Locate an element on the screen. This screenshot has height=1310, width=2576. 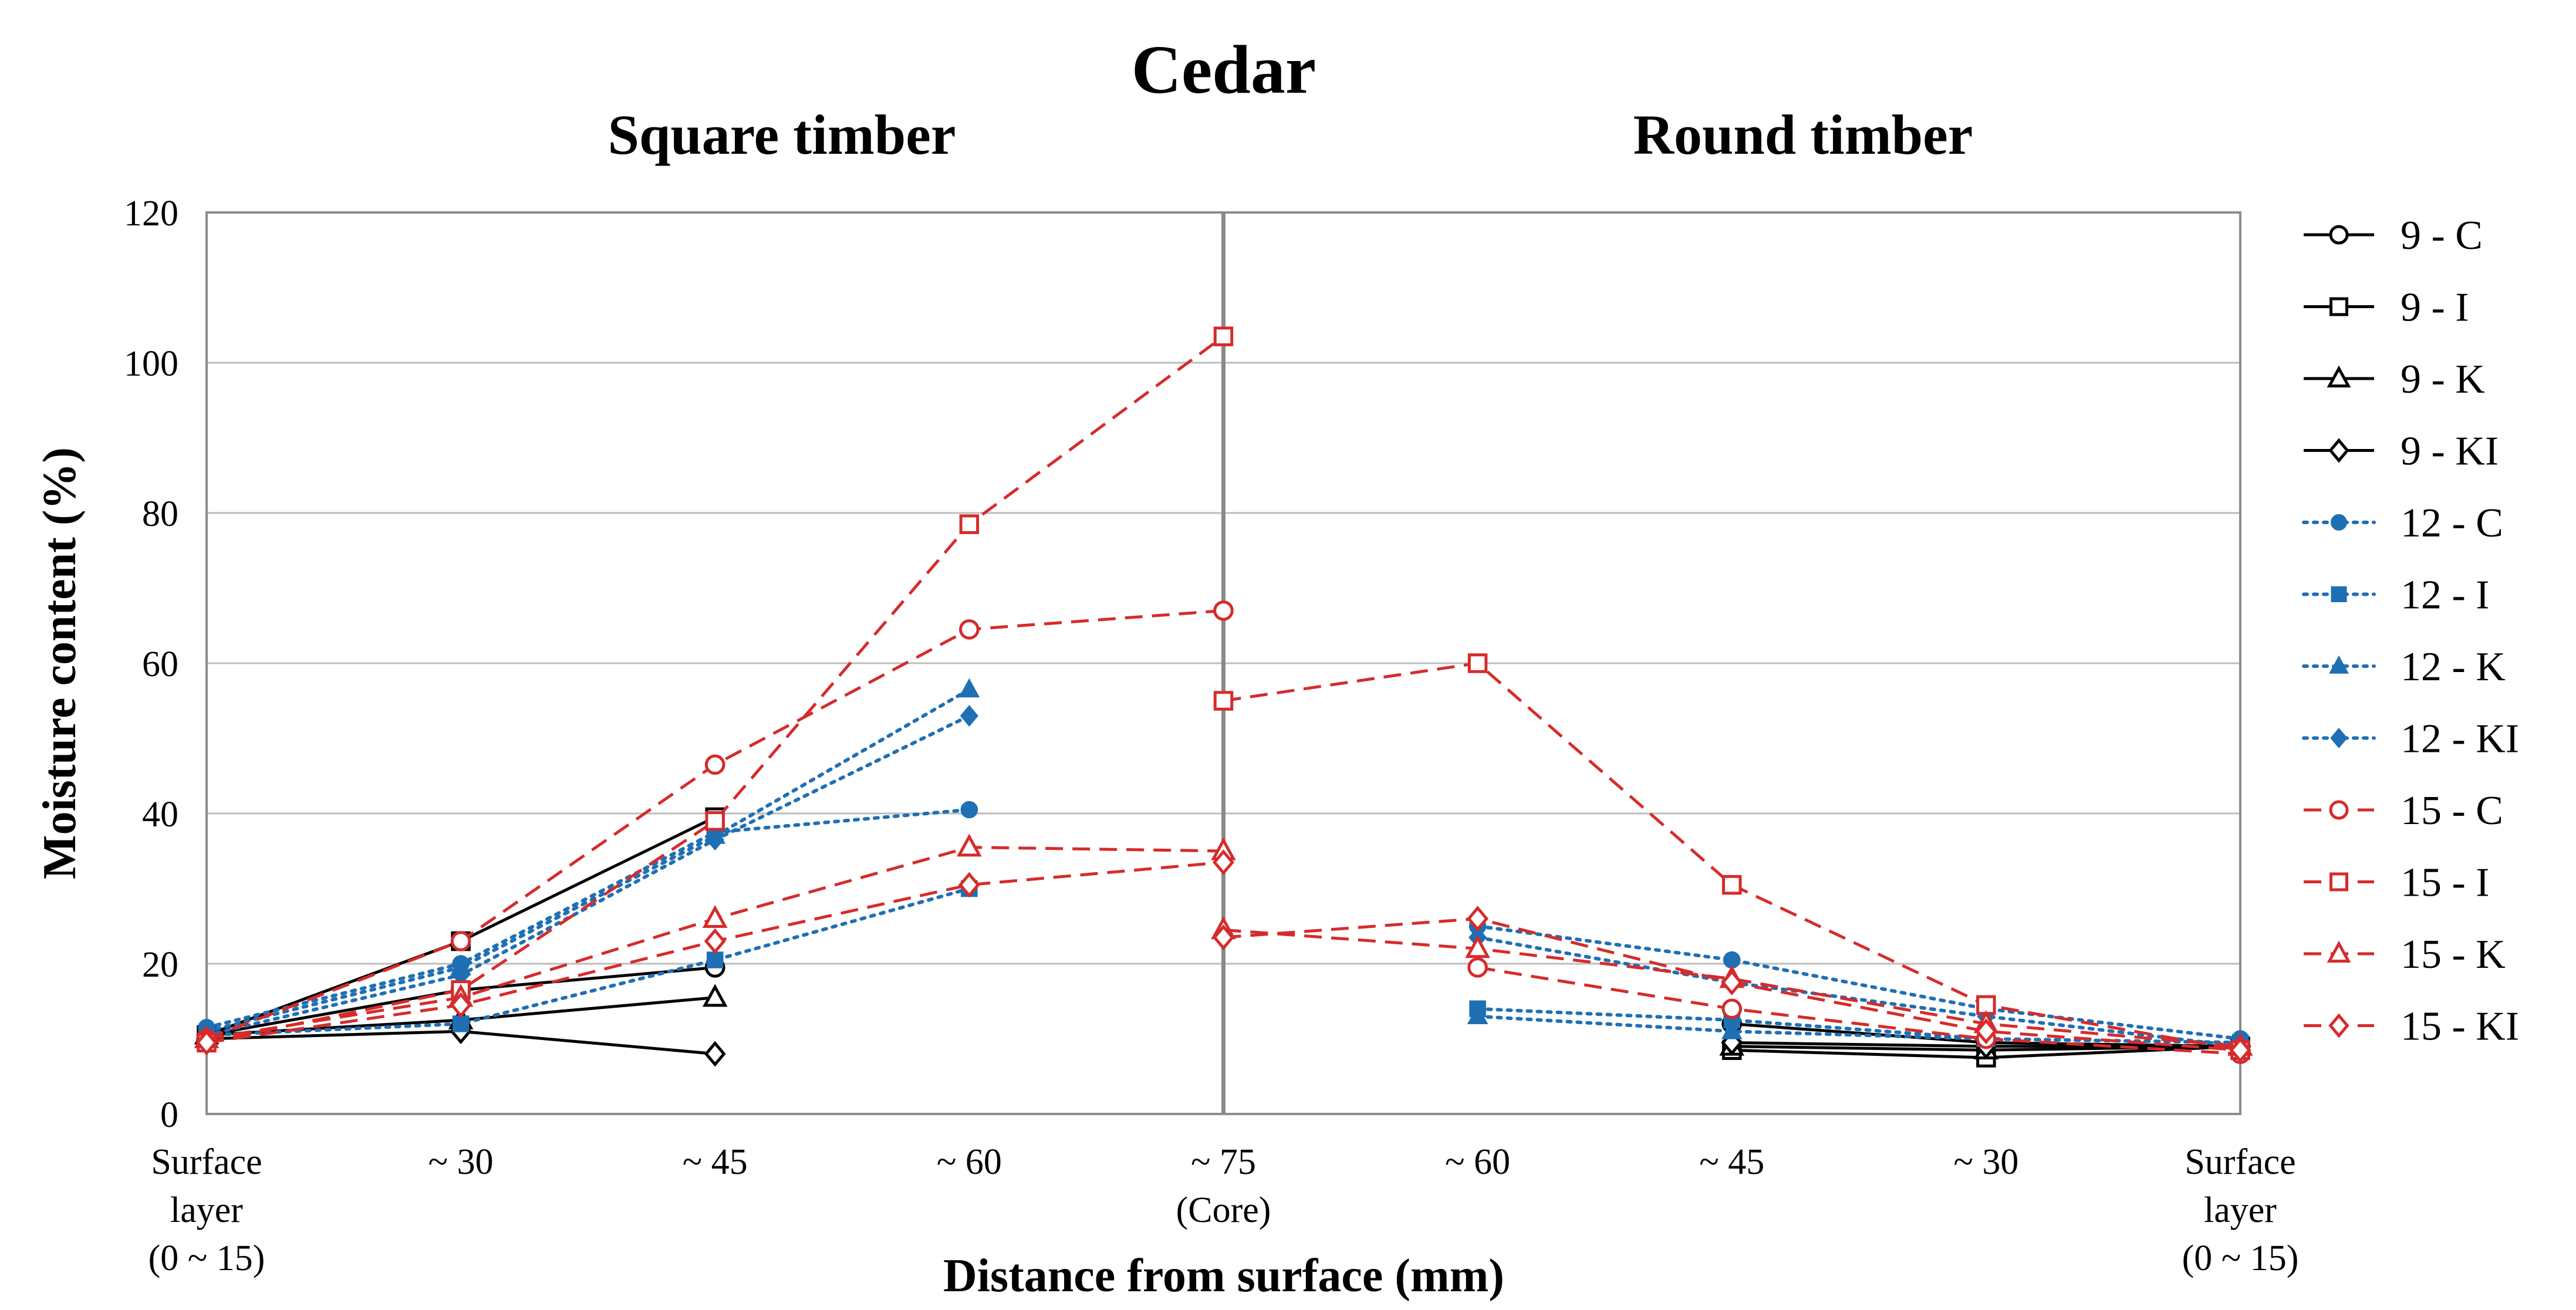
y-axis-ticks: 0 20 40 60 80 100 120 is located at coordinates (151, 664).